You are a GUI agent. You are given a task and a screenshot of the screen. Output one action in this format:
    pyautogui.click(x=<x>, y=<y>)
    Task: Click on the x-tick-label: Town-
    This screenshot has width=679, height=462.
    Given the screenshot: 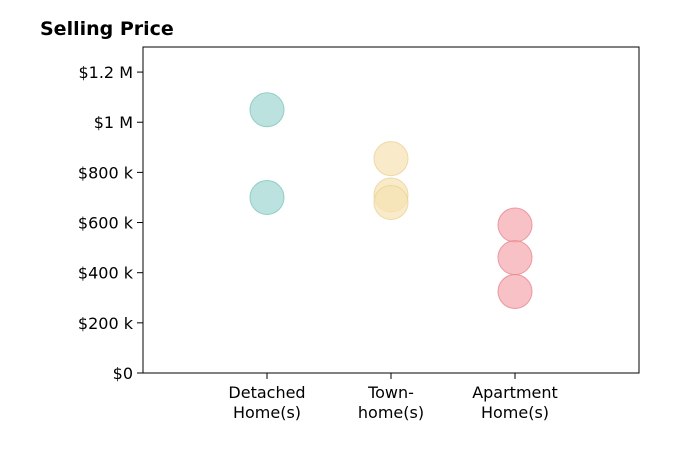 What is the action you would take?
    pyautogui.click(x=390, y=392)
    